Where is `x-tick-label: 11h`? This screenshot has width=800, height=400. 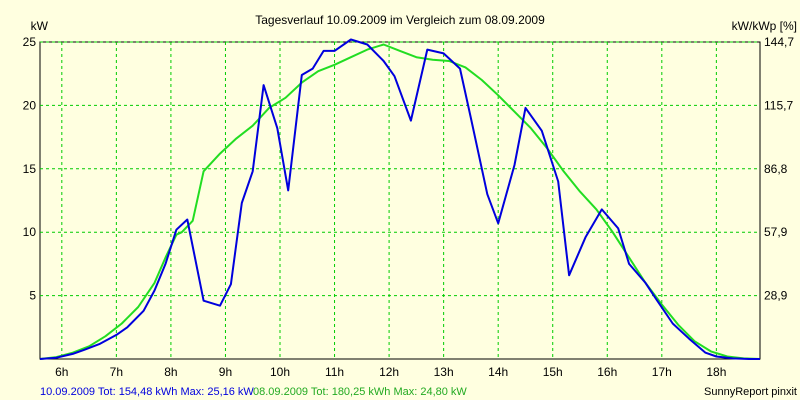 x-tick-label: 11h is located at coordinates (334, 372).